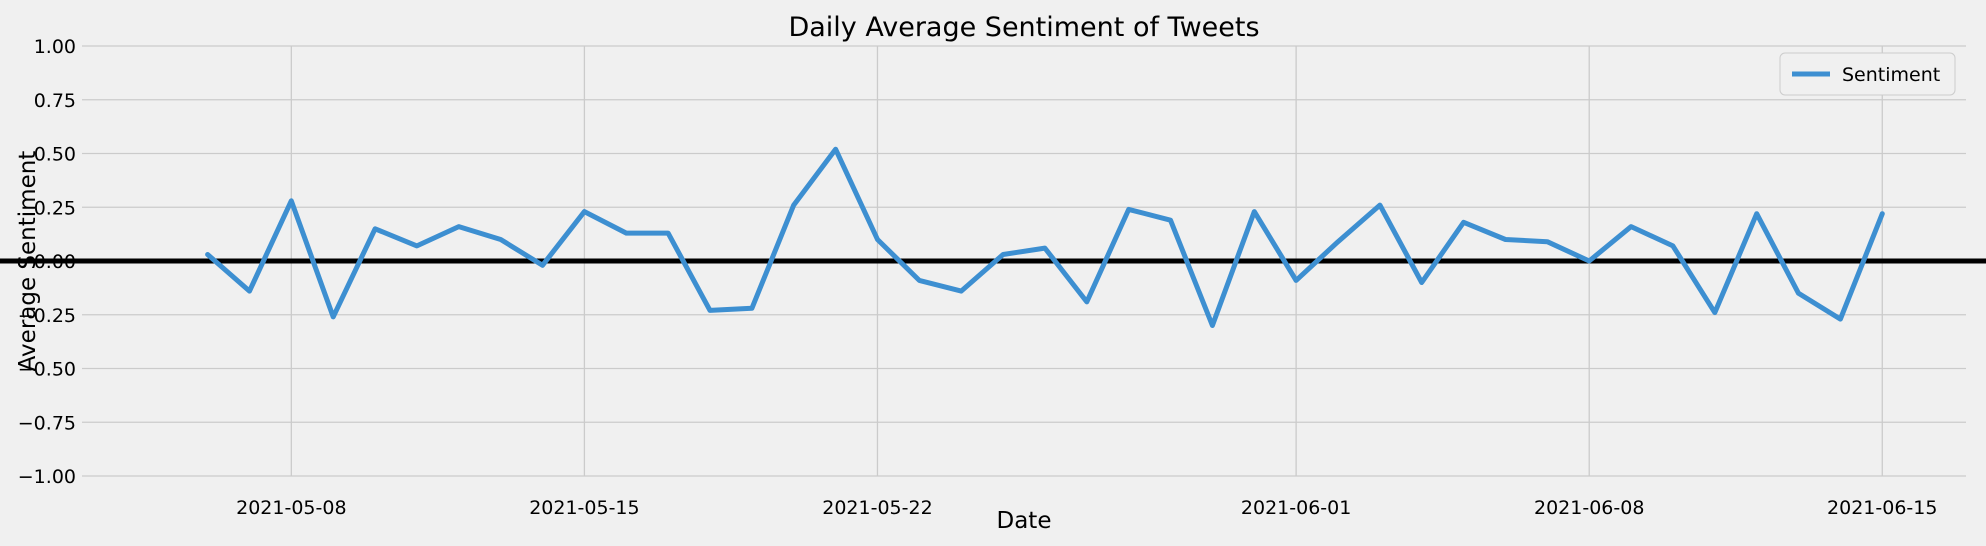 The height and width of the screenshot is (546, 1986). Describe the element at coordinates (584, 508) in the screenshot. I see `x-tick-label: 2021-05-15` at that location.